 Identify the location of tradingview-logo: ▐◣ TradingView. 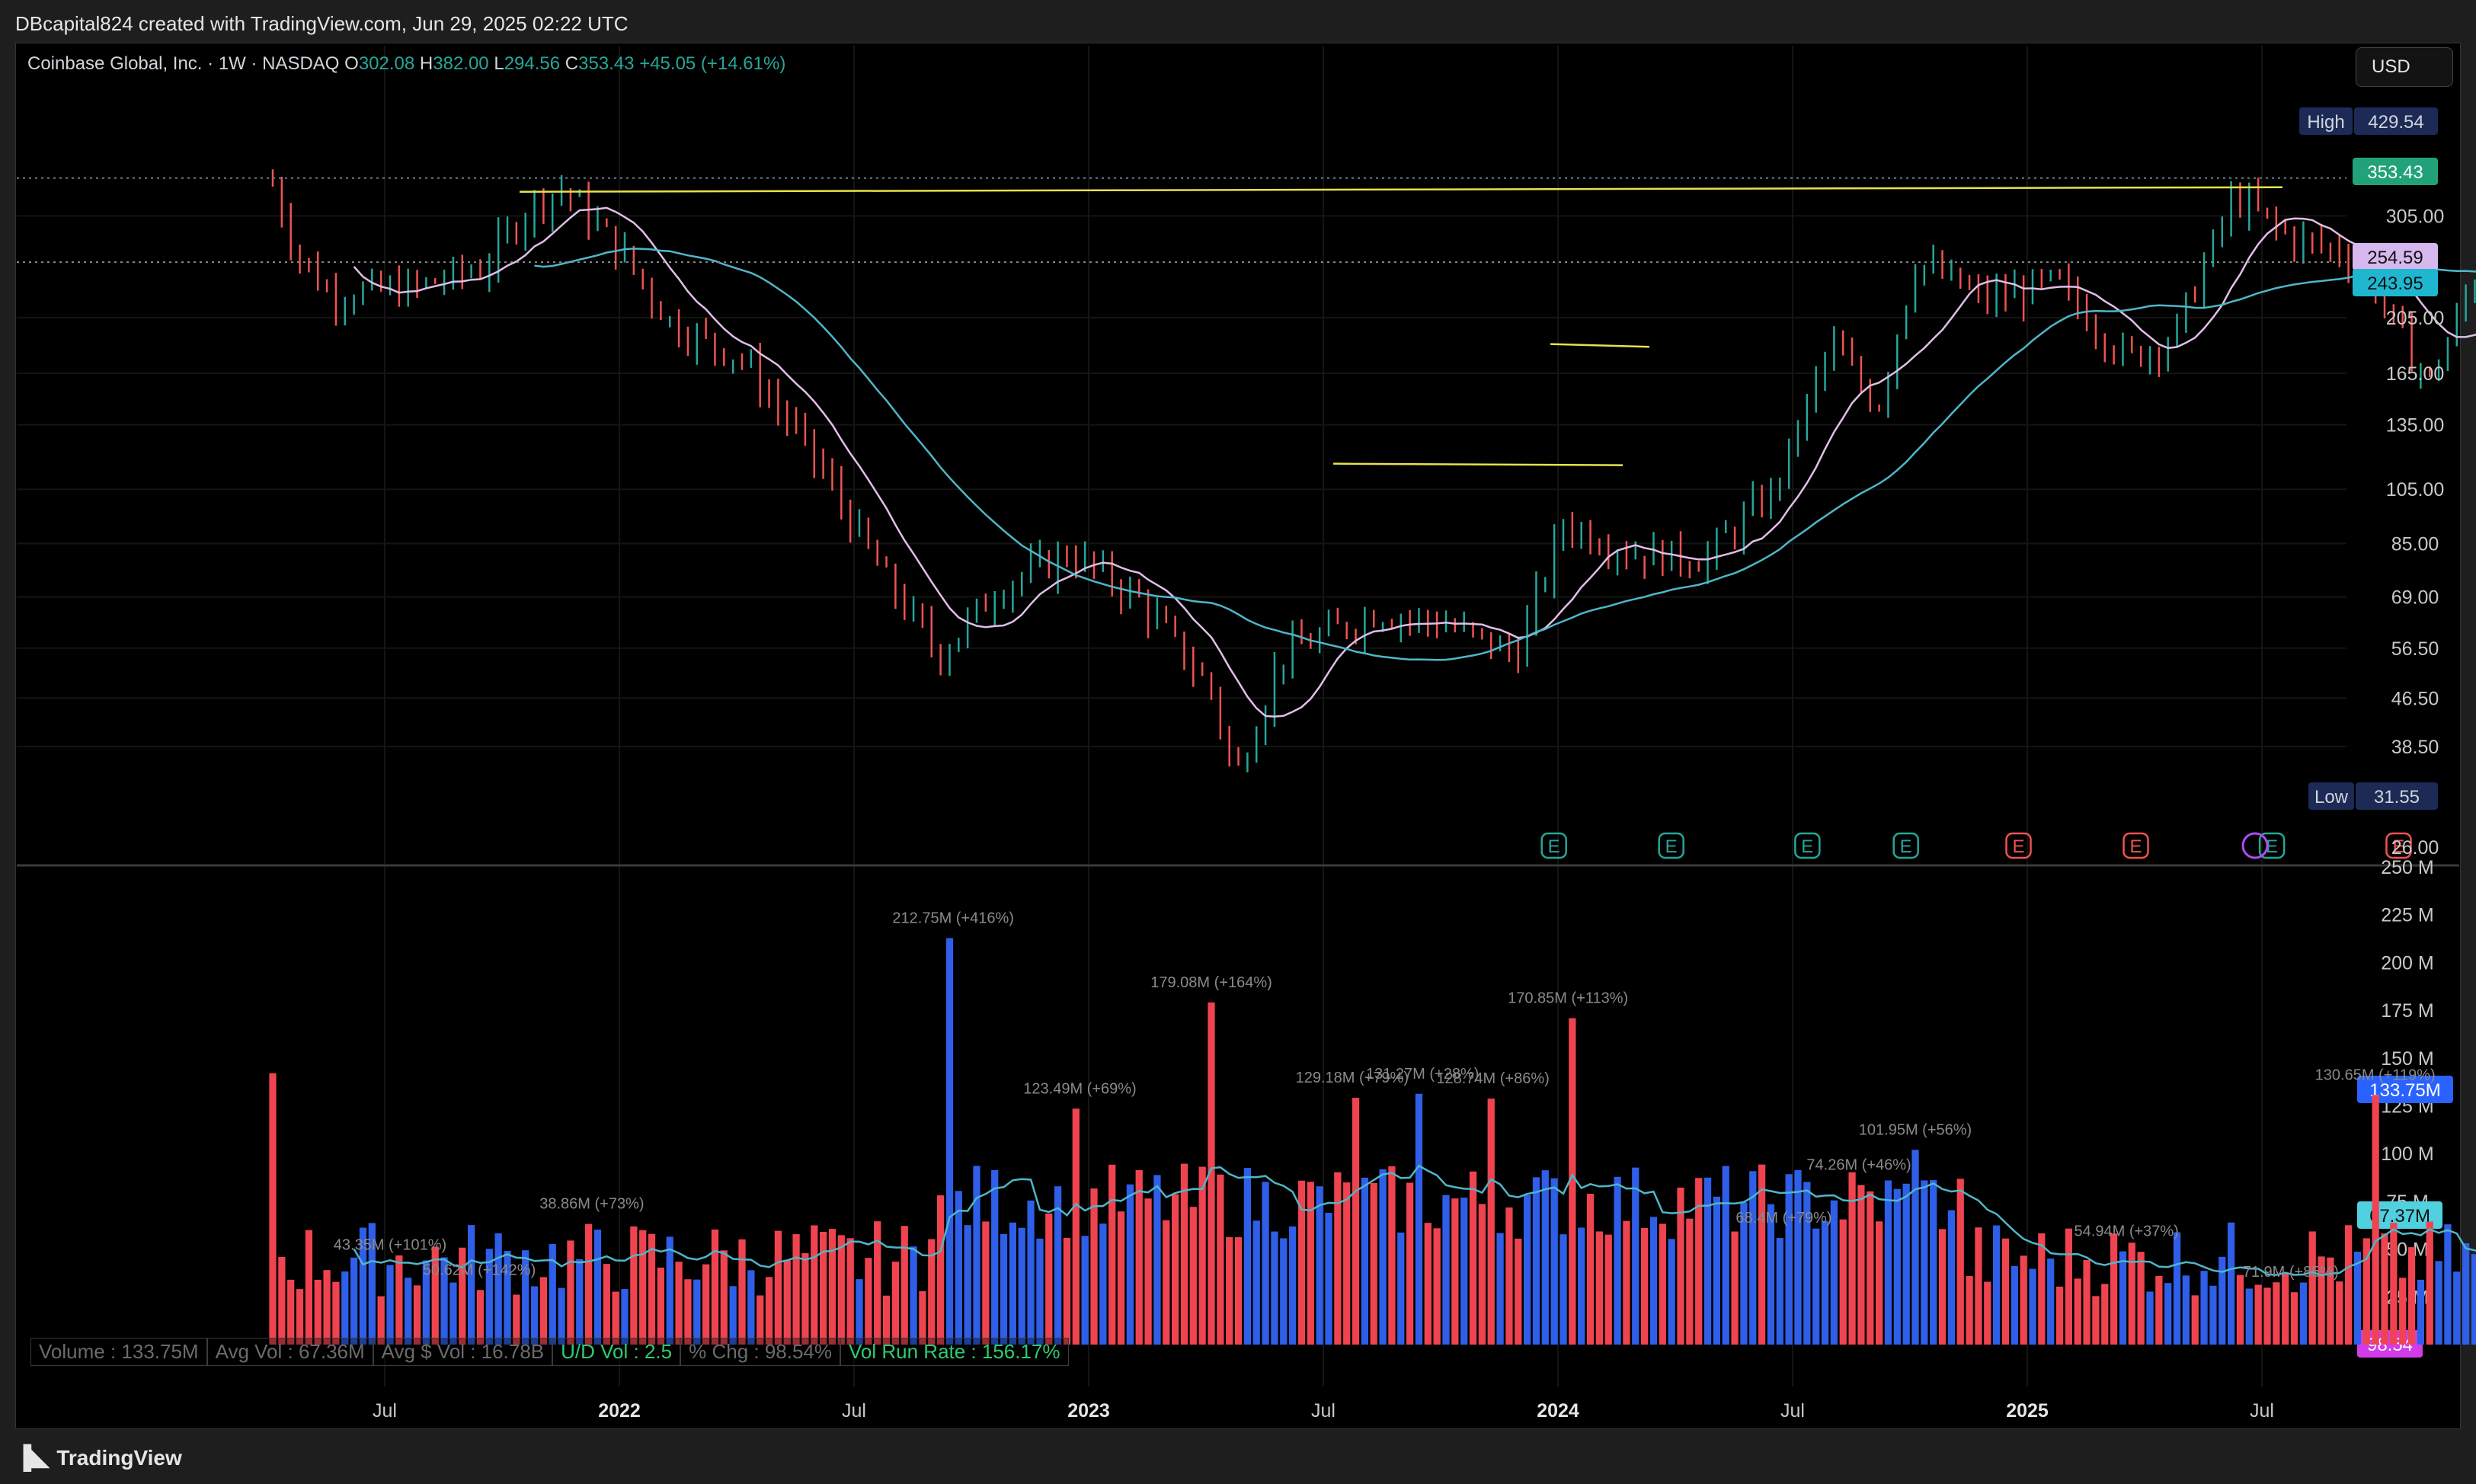
(98, 1457).